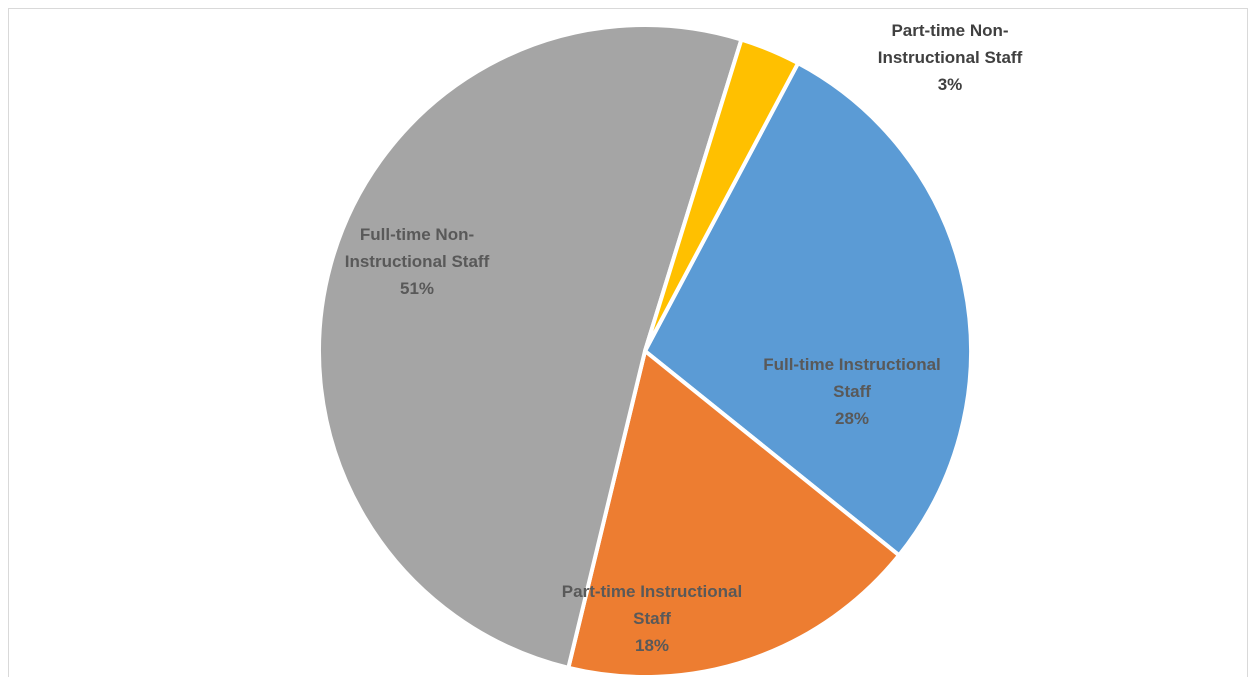 The width and height of the screenshot is (1250, 677). Describe the element at coordinates (417, 288) in the screenshot. I see `data-label-percent: 51%` at that location.